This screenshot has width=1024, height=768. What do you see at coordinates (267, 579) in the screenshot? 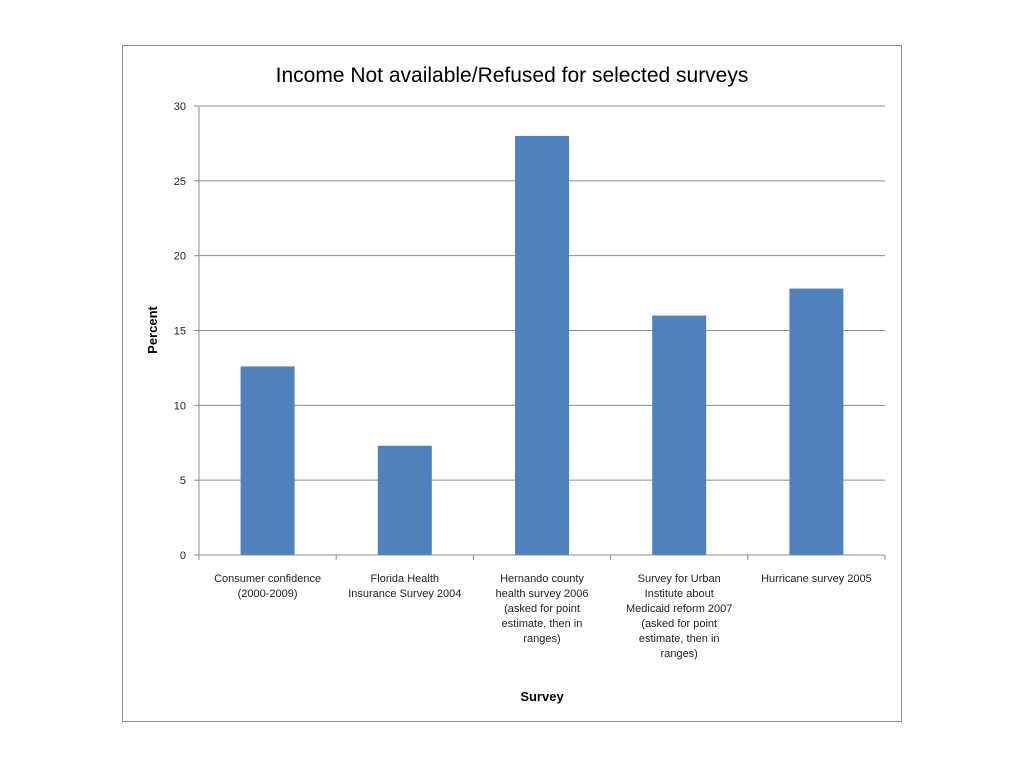
I see `x-category-label-line: Consumer confidence` at bounding box center [267, 579].